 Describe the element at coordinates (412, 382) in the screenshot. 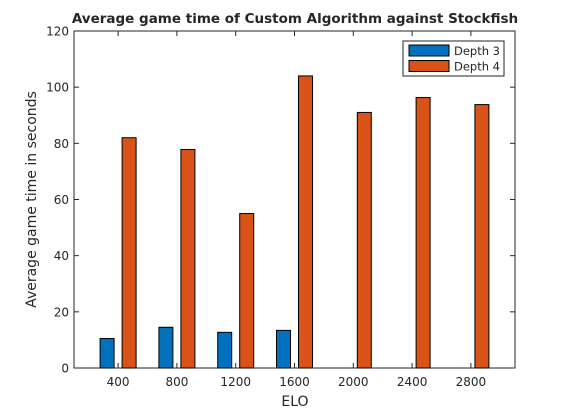

I see `x-tick-label: 2400` at that location.